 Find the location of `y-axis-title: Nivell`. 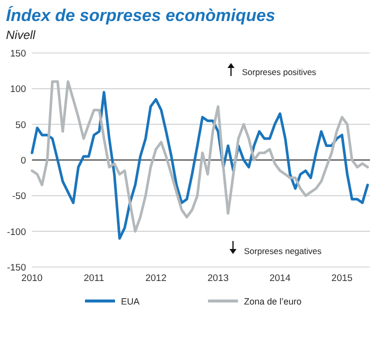

y-axis-title: Nivell is located at coordinates (21, 35).